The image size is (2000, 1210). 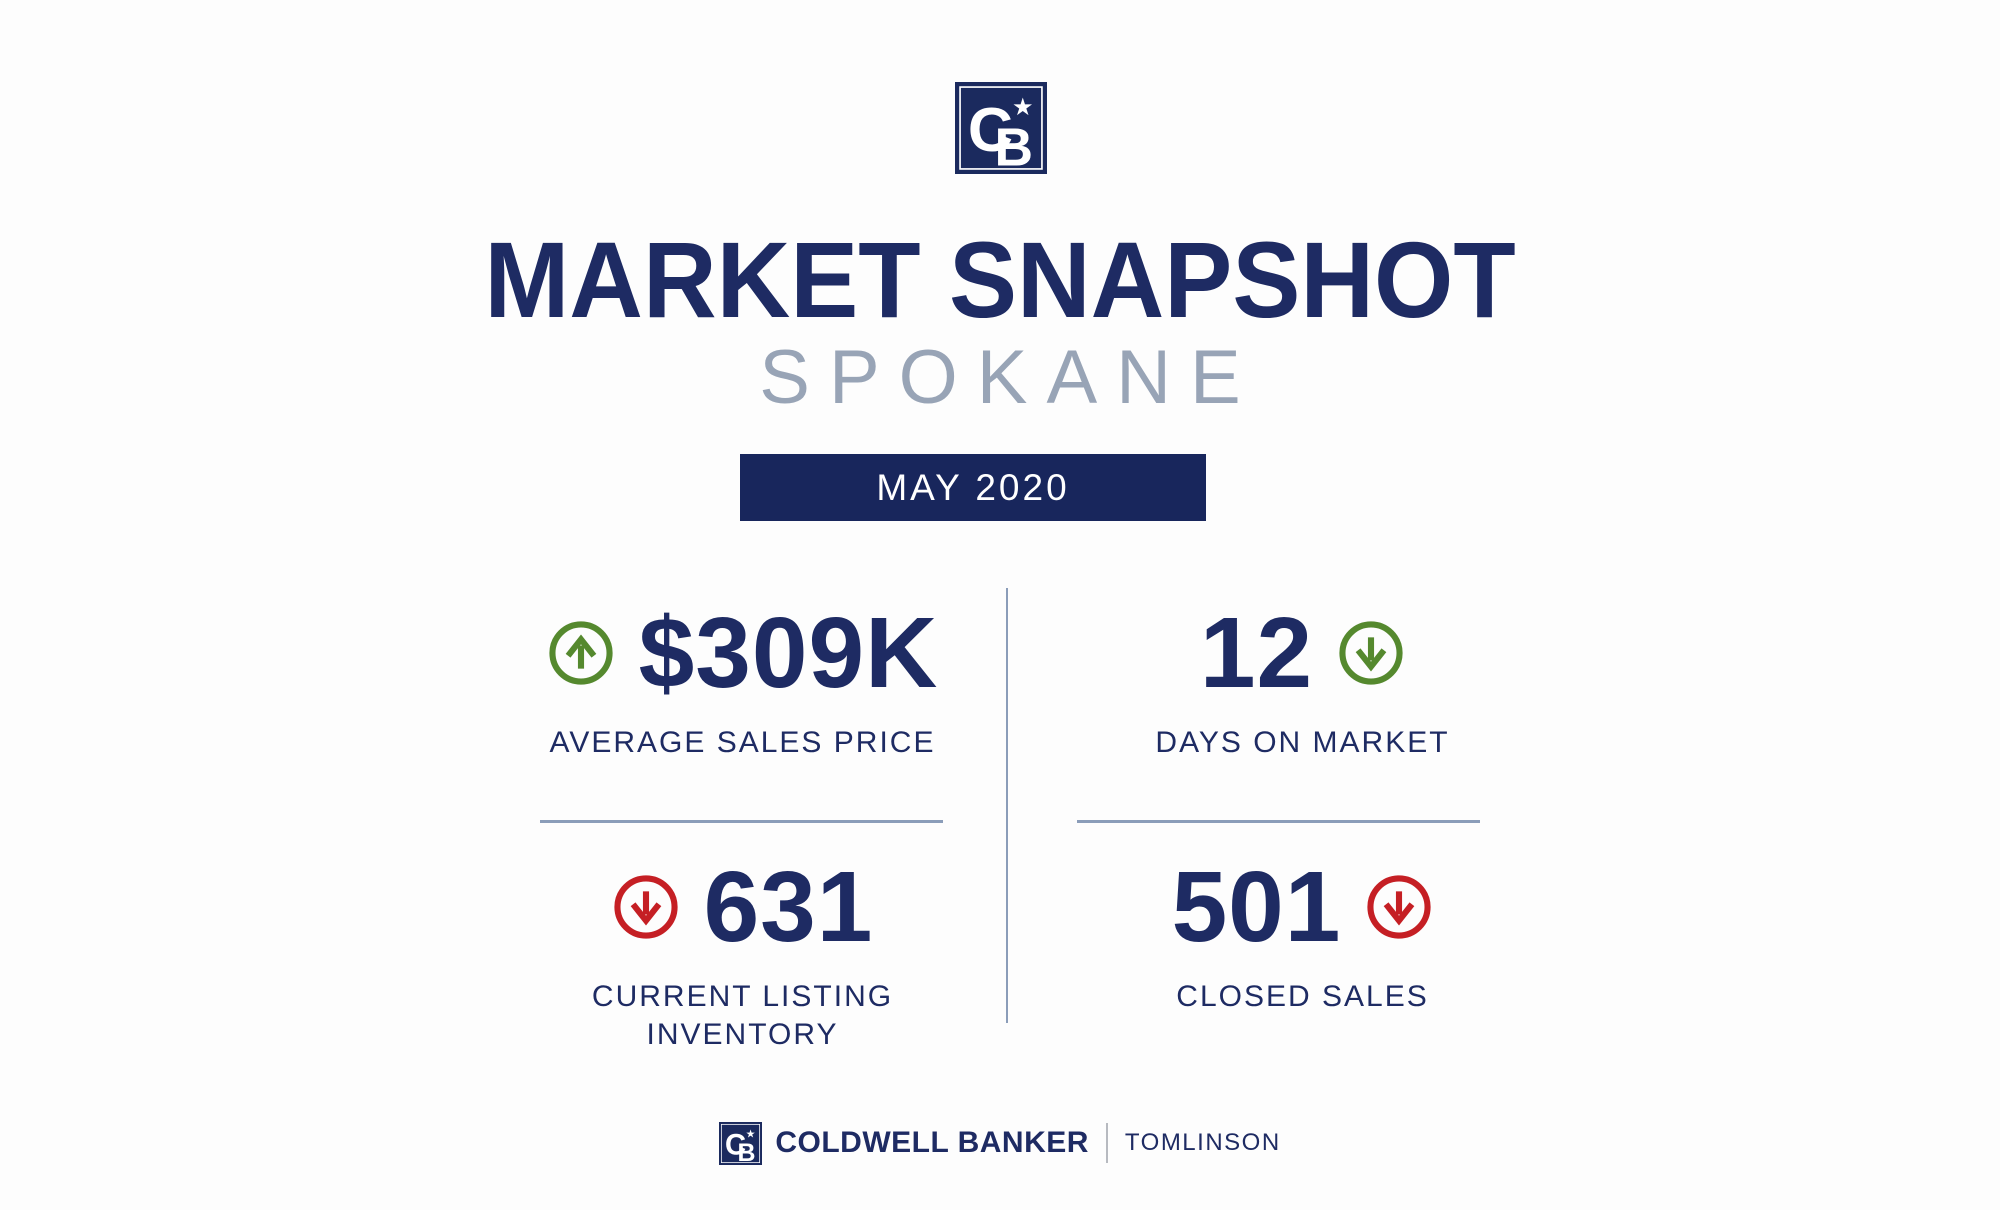 I want to click on stat-value: 12, so click(x=1256, y=653).